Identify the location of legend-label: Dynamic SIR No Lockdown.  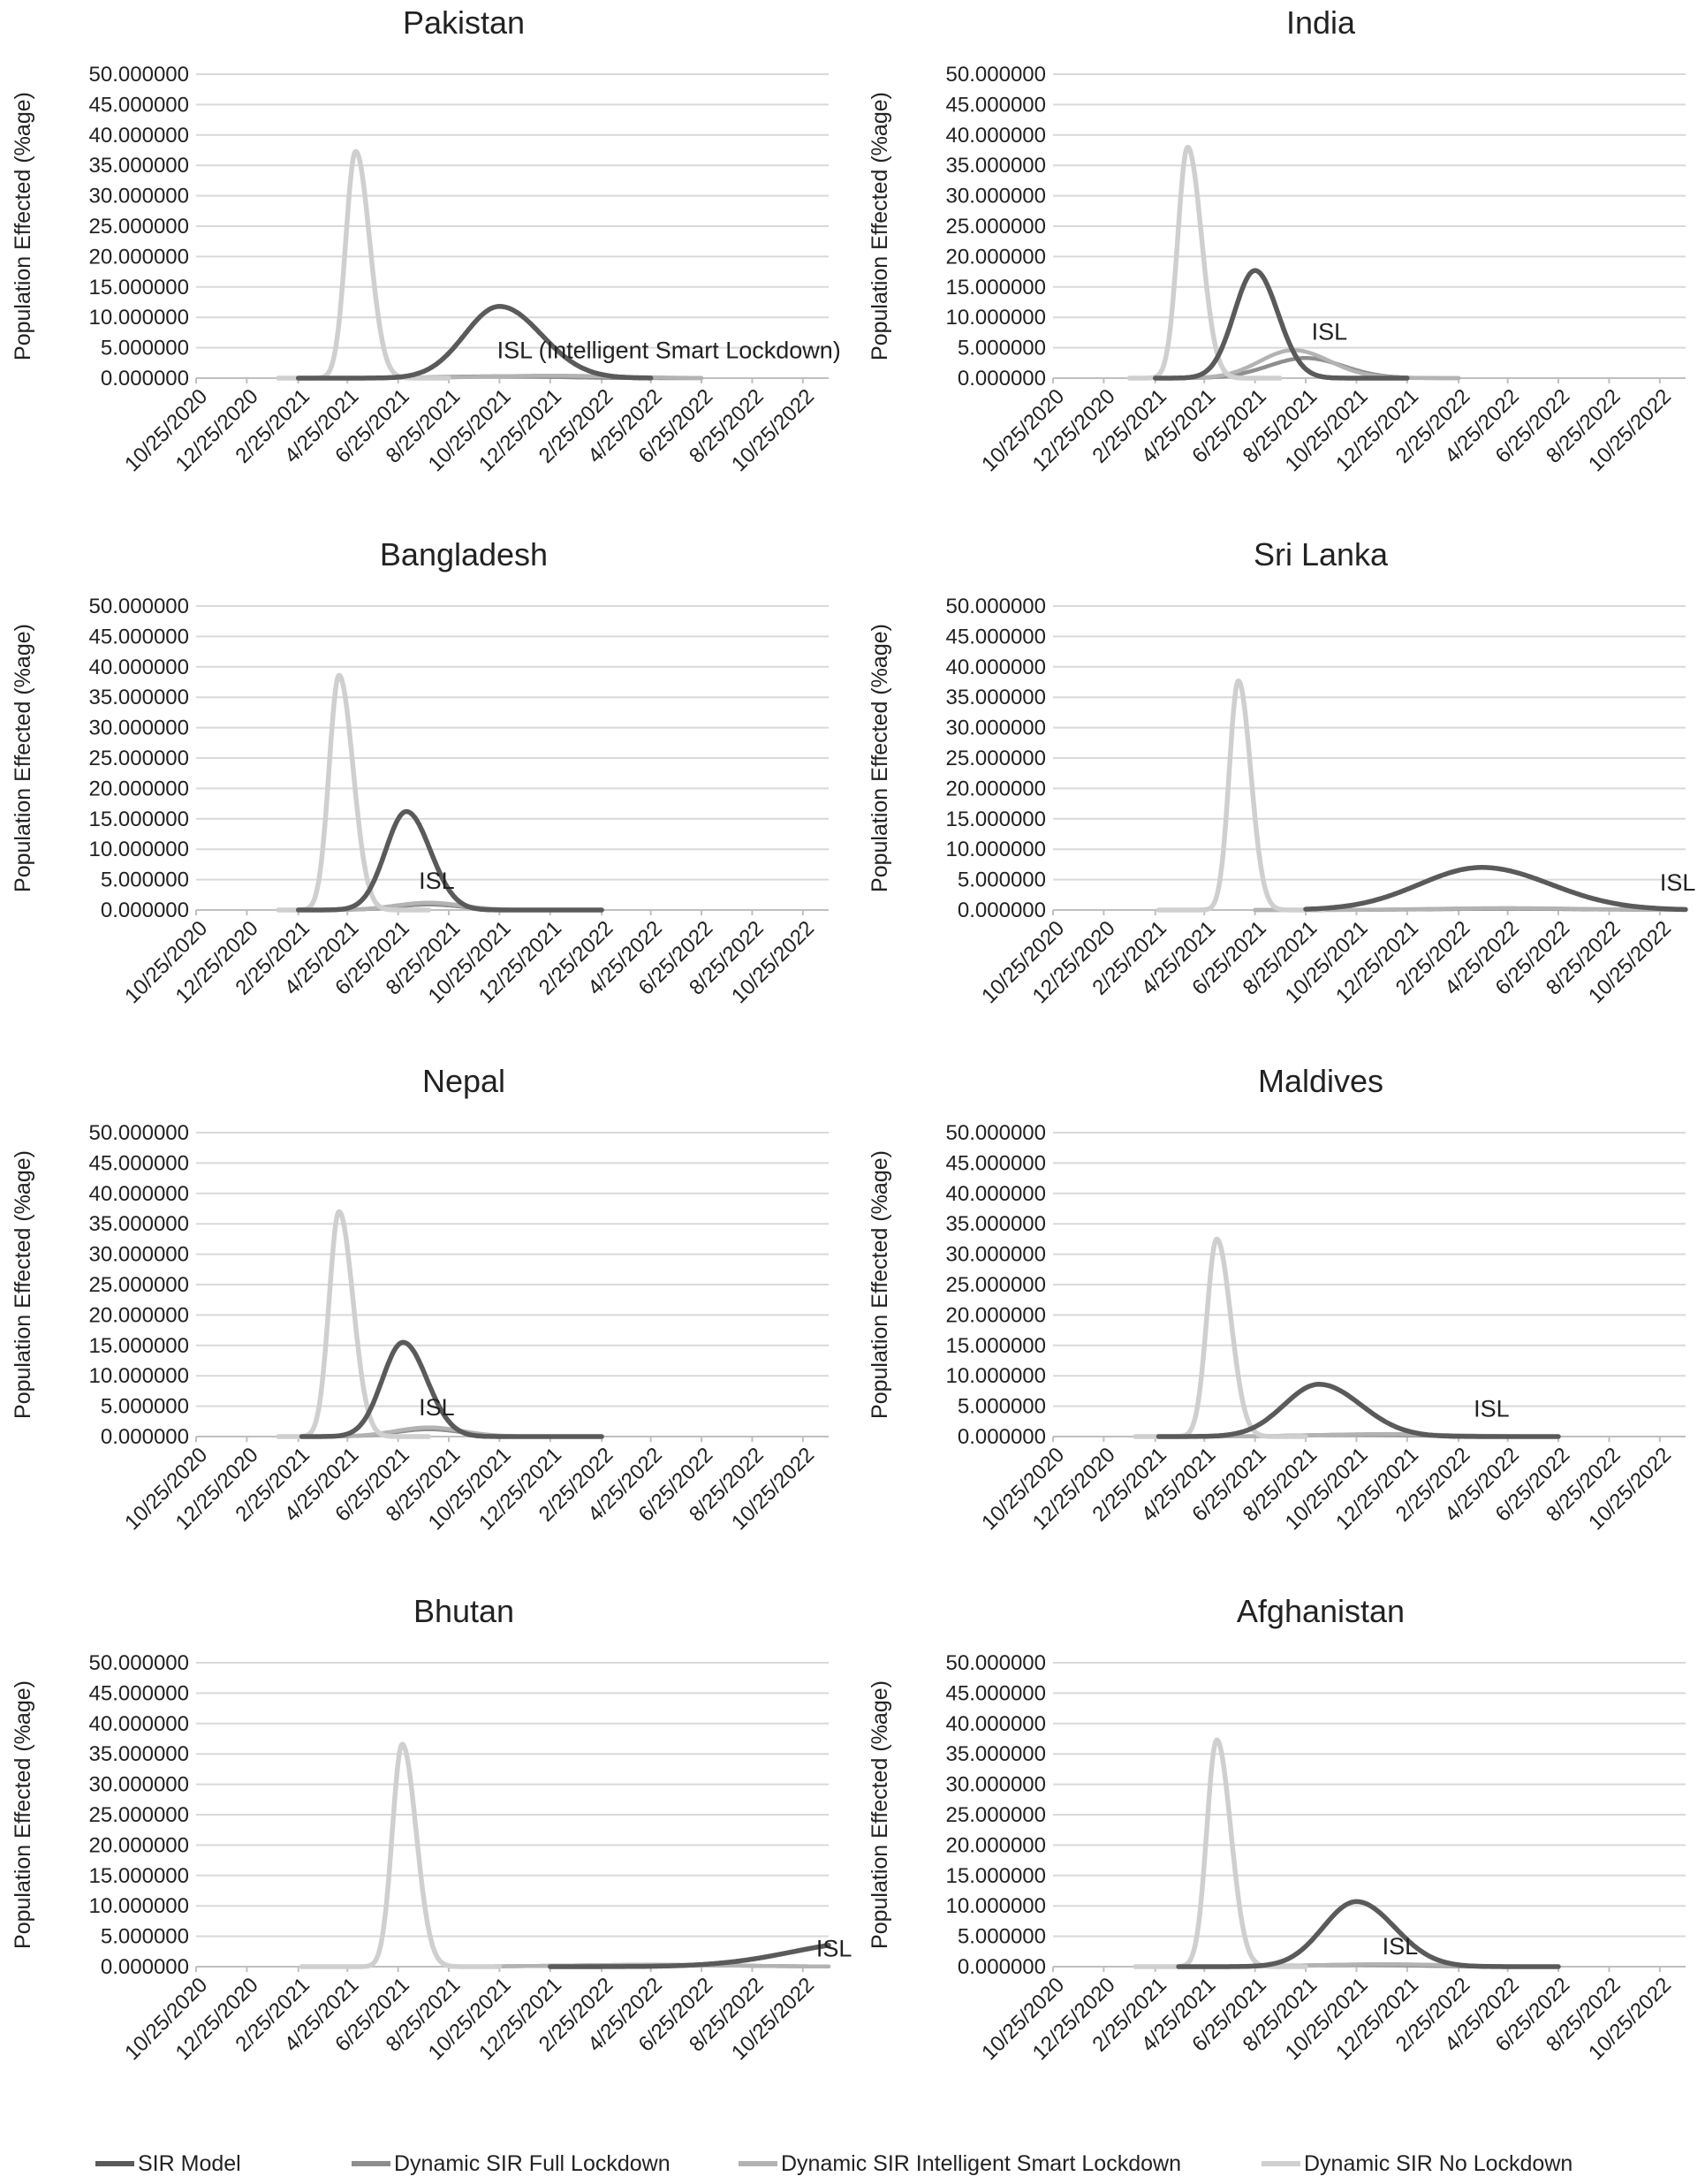
(1438, 2163).